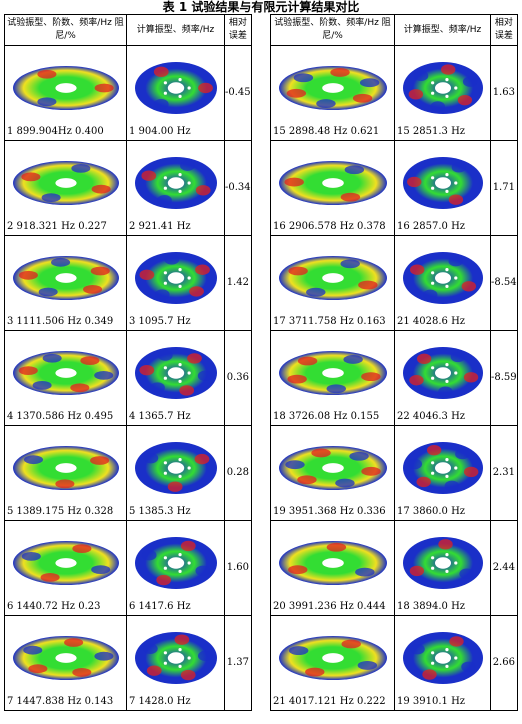  I want to click on result-row: 17 3711.758 Hz 0.163 21 4028.6 Hz -8.54, so click(394, 283).